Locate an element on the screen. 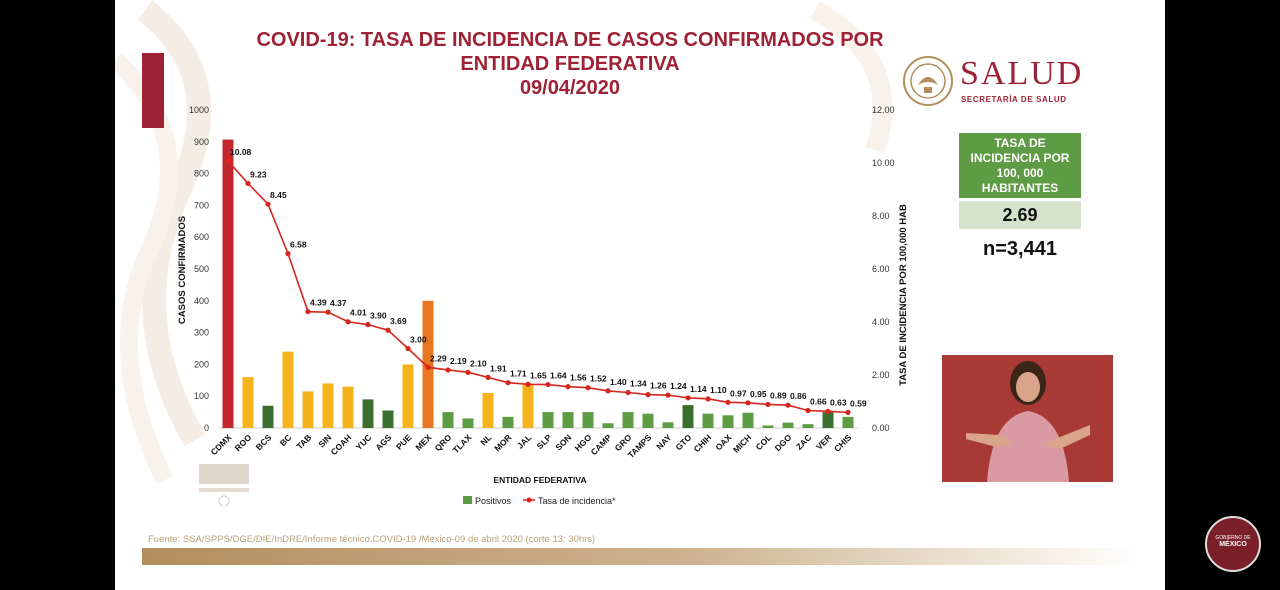 This screenshot has height=590, width=1280. incidence-point-label: 6.58 is located at coordinates (298, 245).